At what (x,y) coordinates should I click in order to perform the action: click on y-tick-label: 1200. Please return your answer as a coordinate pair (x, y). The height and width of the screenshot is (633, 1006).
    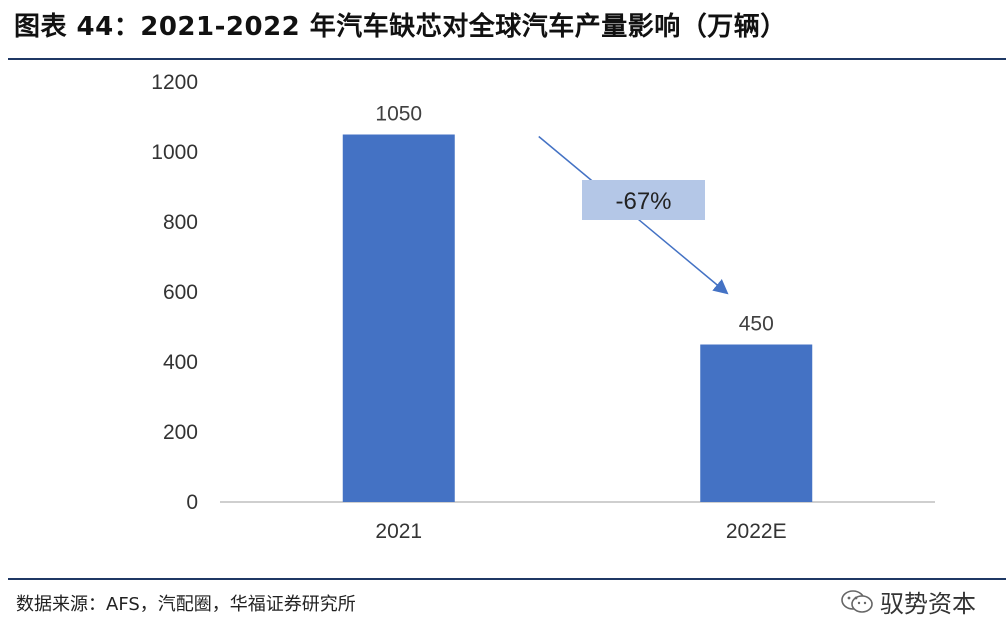
    Looking at the image, I should click on (174, 82).